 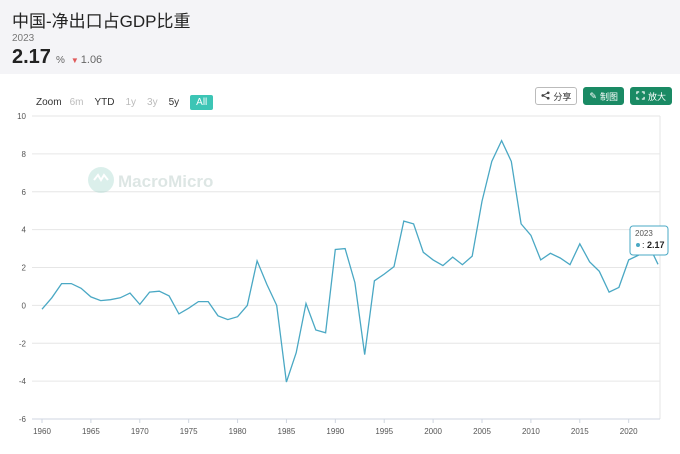 What do you see at coordinates (165, 181) in the screenshot?
I see `watermark-text: MacroMicro` at bounding box center [165, 181].